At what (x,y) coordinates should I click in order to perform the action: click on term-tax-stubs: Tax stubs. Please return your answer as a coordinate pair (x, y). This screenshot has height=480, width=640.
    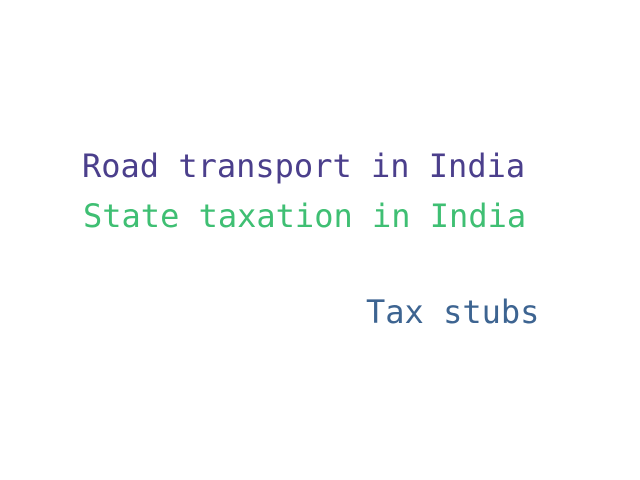
    Looking at the image, I should click on (453, 312).